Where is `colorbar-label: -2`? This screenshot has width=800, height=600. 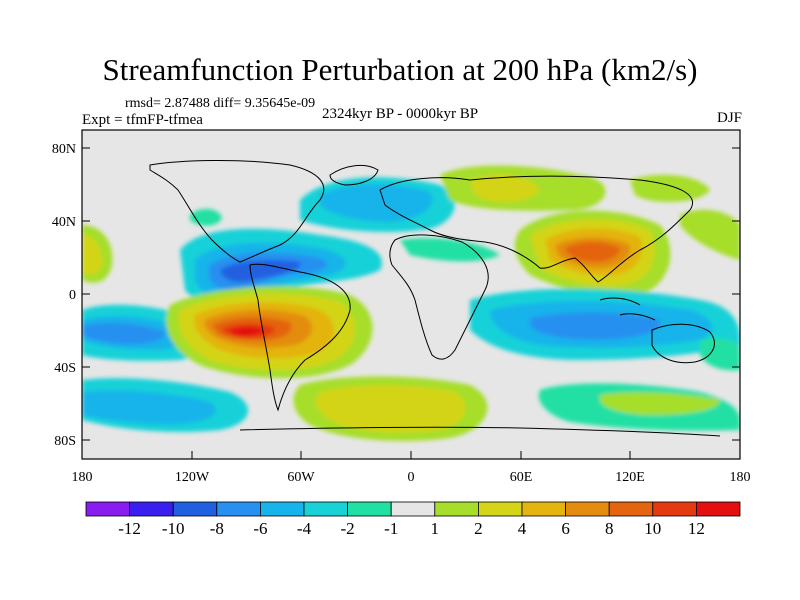
colorbar-label: -2 is located at coordinates (348, 528).